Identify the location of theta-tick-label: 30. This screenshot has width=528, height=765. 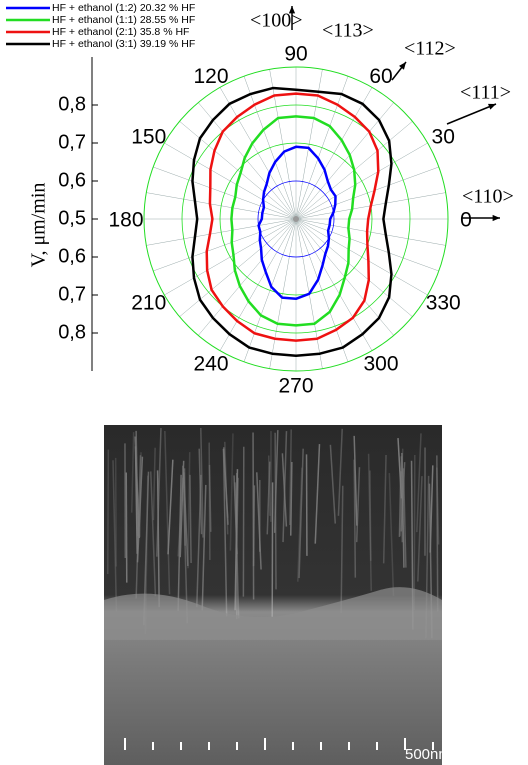
(443, 137).